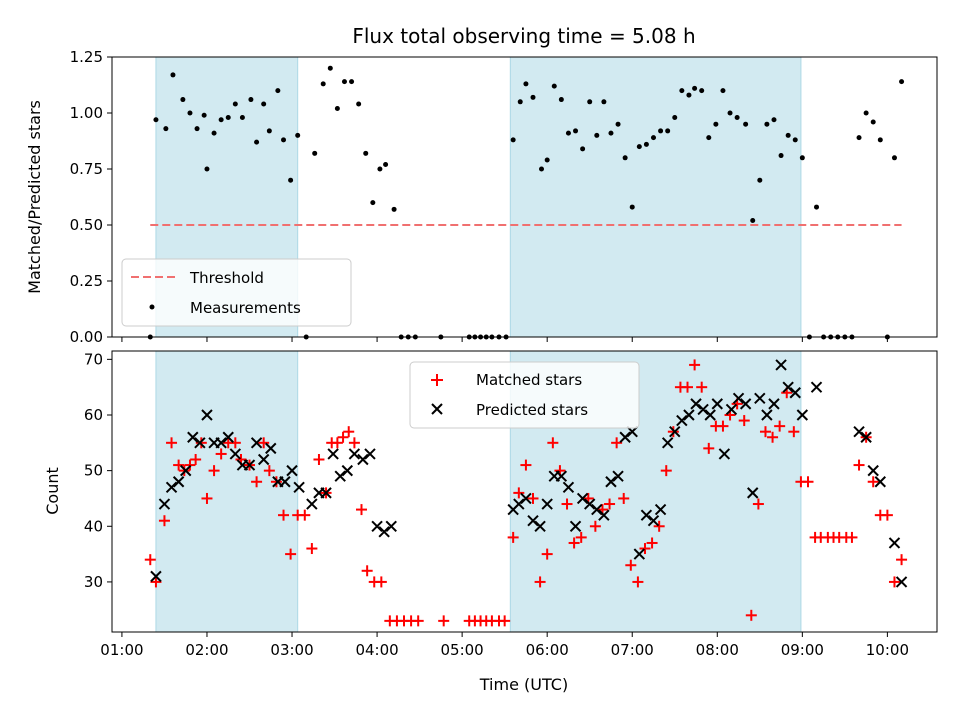 The width and height of the screenshot is (960, 720). What do you see at coordinates (523, 36) in the screenshot?
I see `chart-title: Flux total observing time = 5.08 h` at bounding box center [523, 36].